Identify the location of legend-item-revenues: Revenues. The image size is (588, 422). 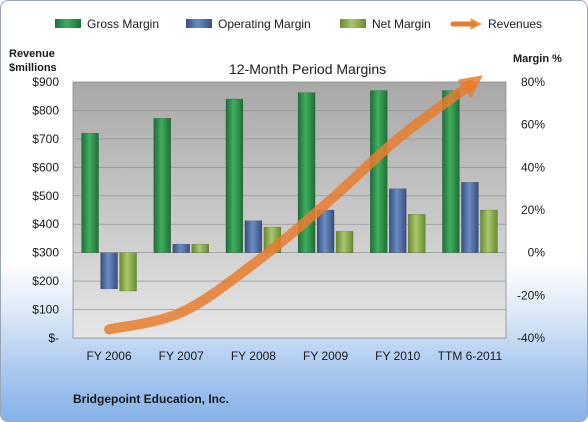
(496, 24).